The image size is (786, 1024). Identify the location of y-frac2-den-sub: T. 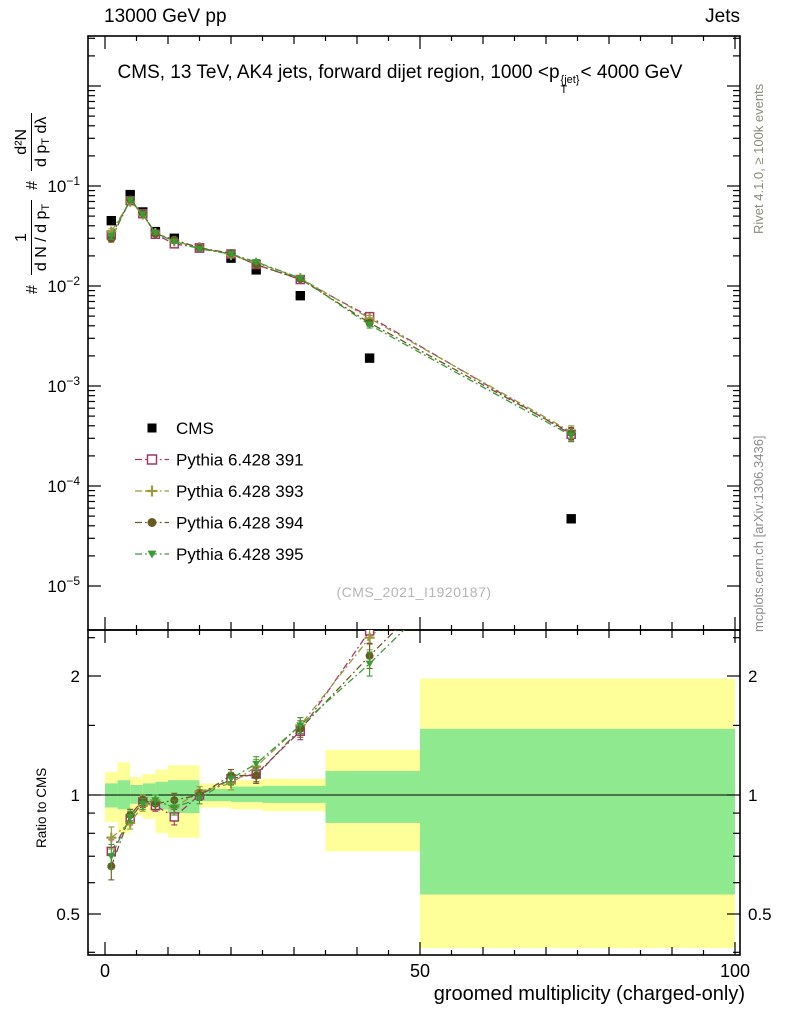
(46, 141).